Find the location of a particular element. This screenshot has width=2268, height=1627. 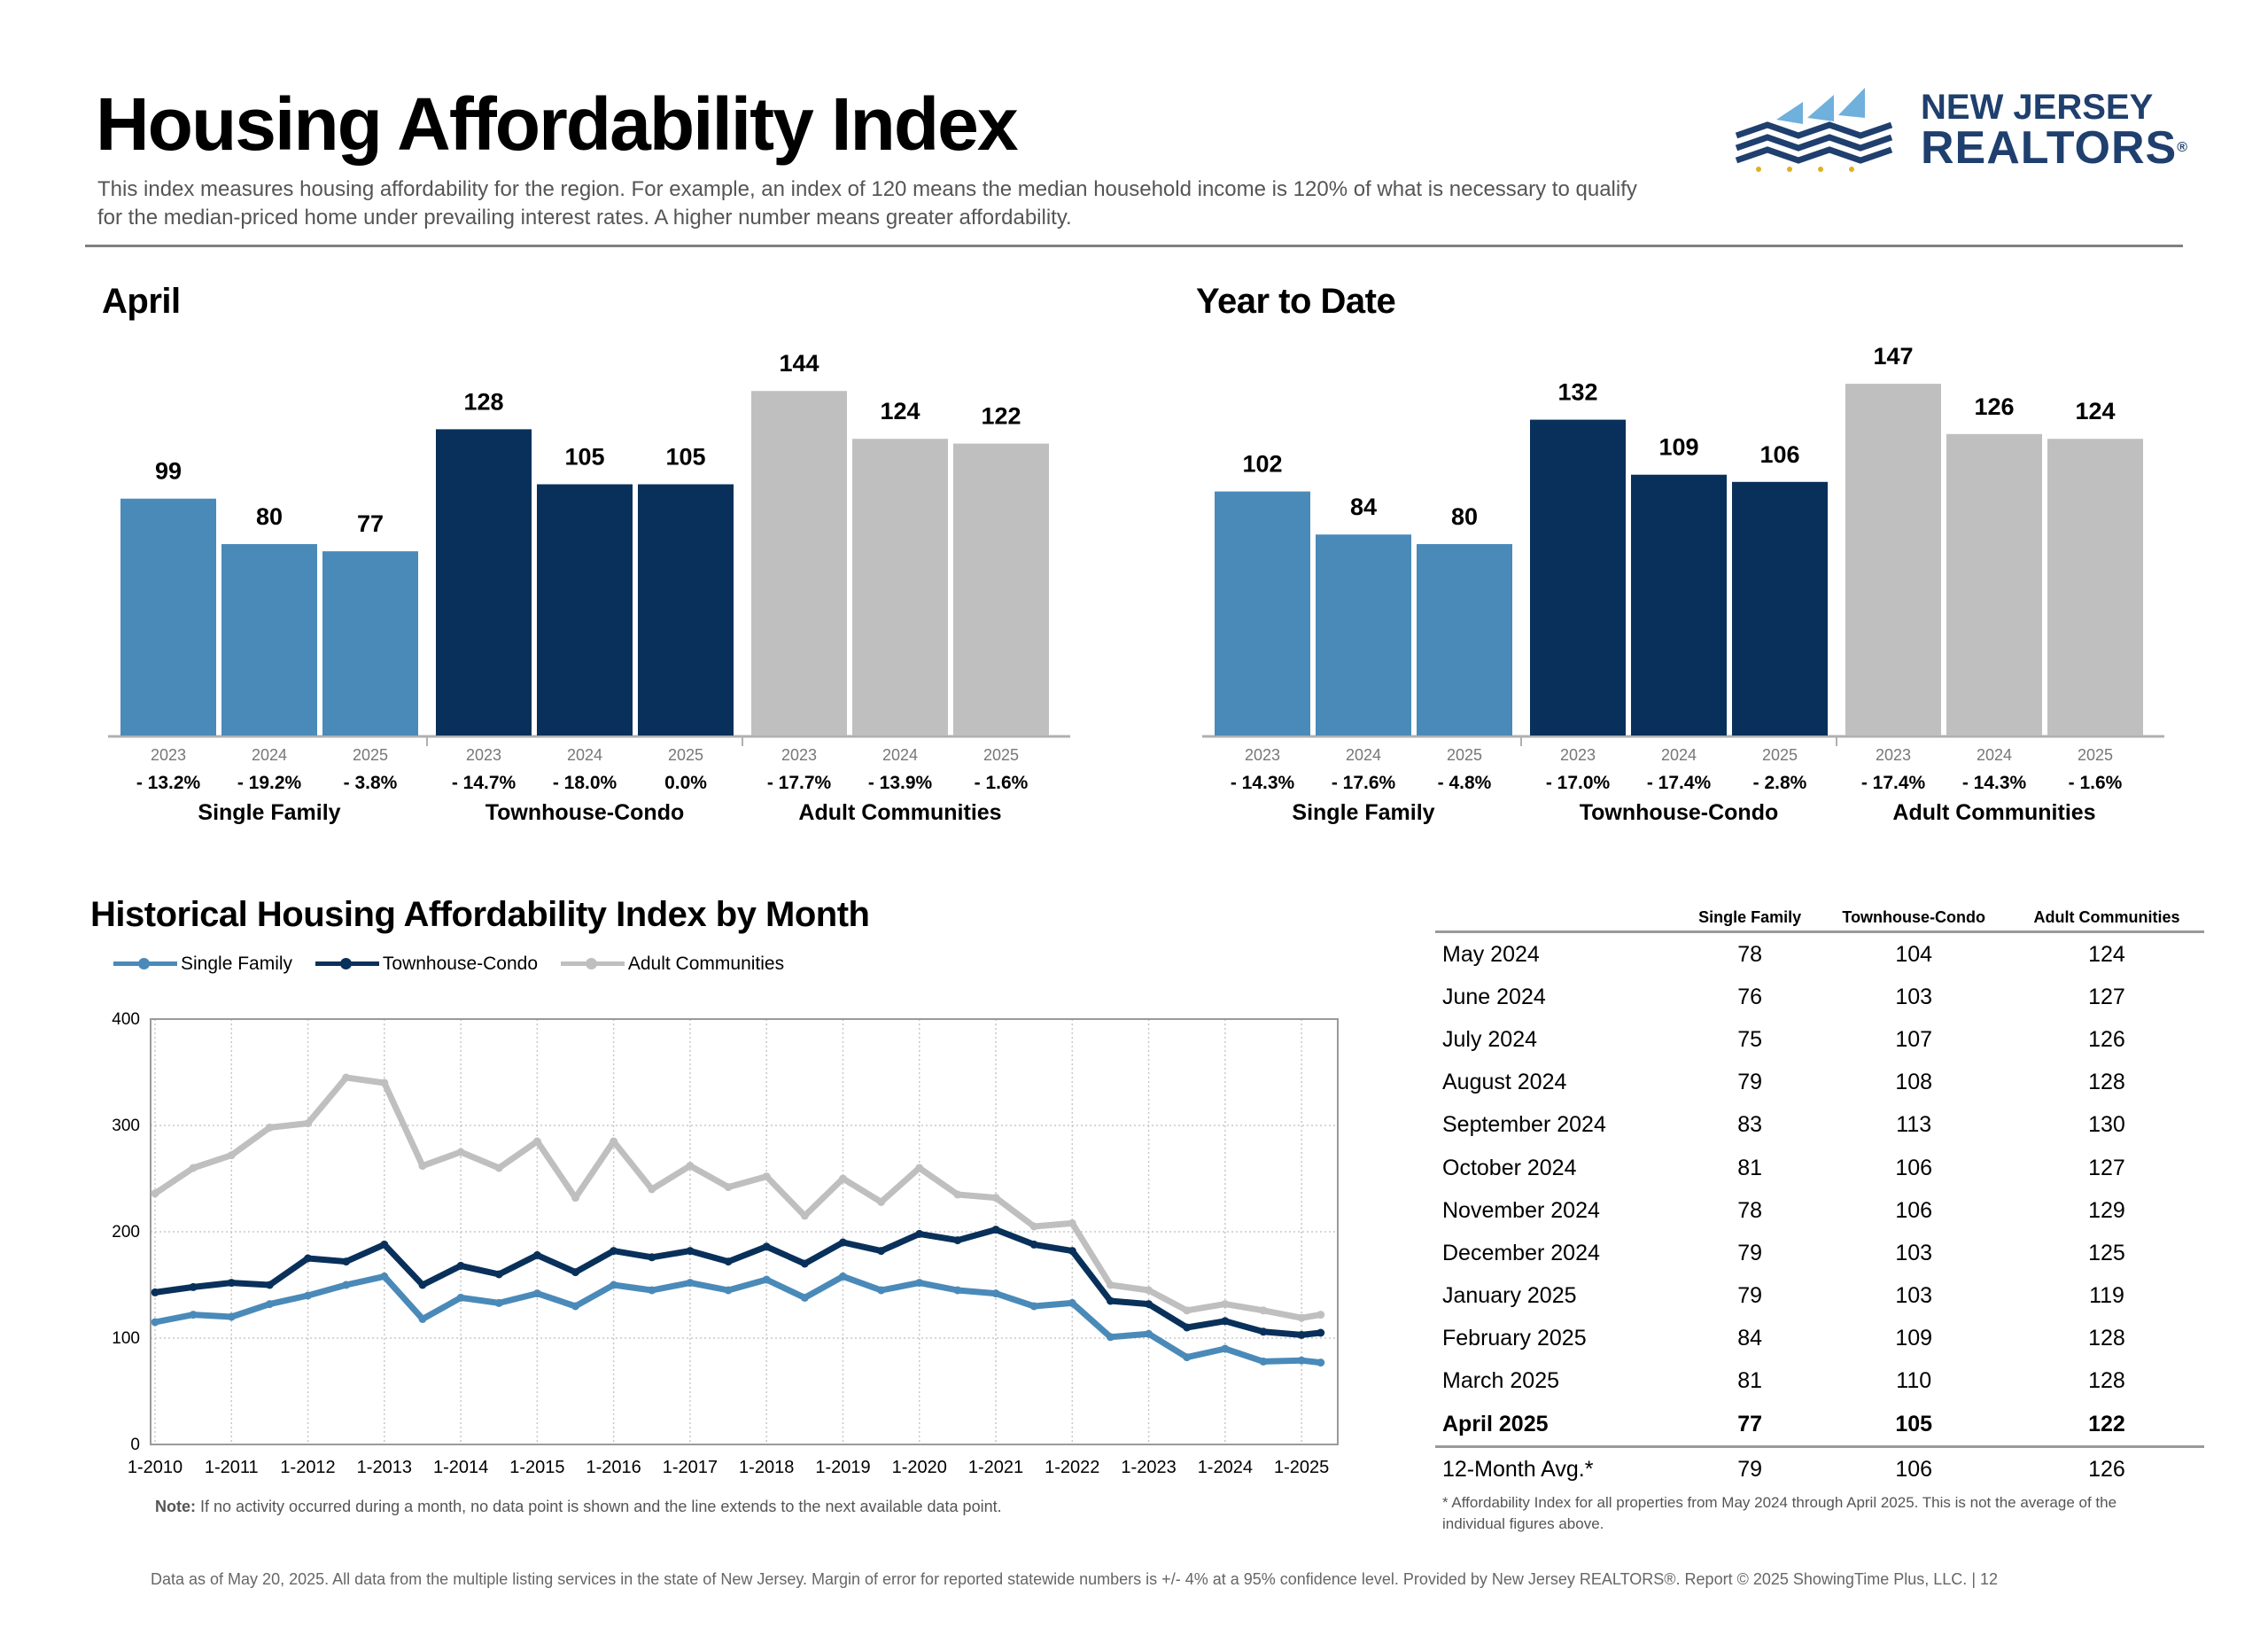

table-row: 12-Month Avg.* 79 106 126 is located at coordinates (1819, 1469).